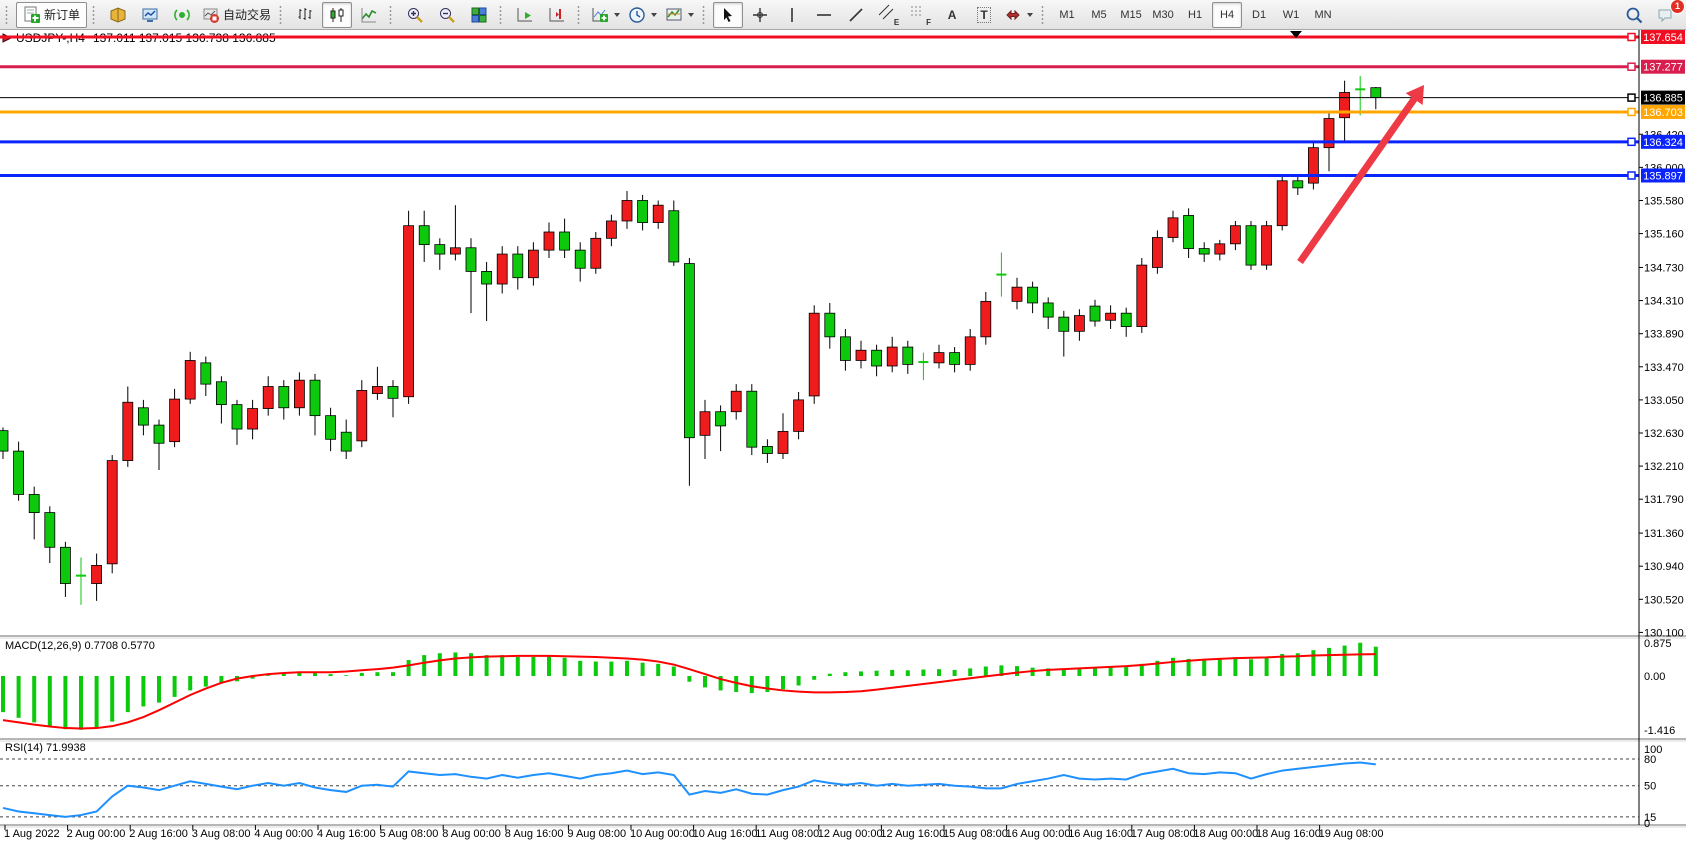 Image resolution: width=1686 pixels, height=842 pixels. I want to click on timeframe-m15-button: M15, so click(1131, 15).